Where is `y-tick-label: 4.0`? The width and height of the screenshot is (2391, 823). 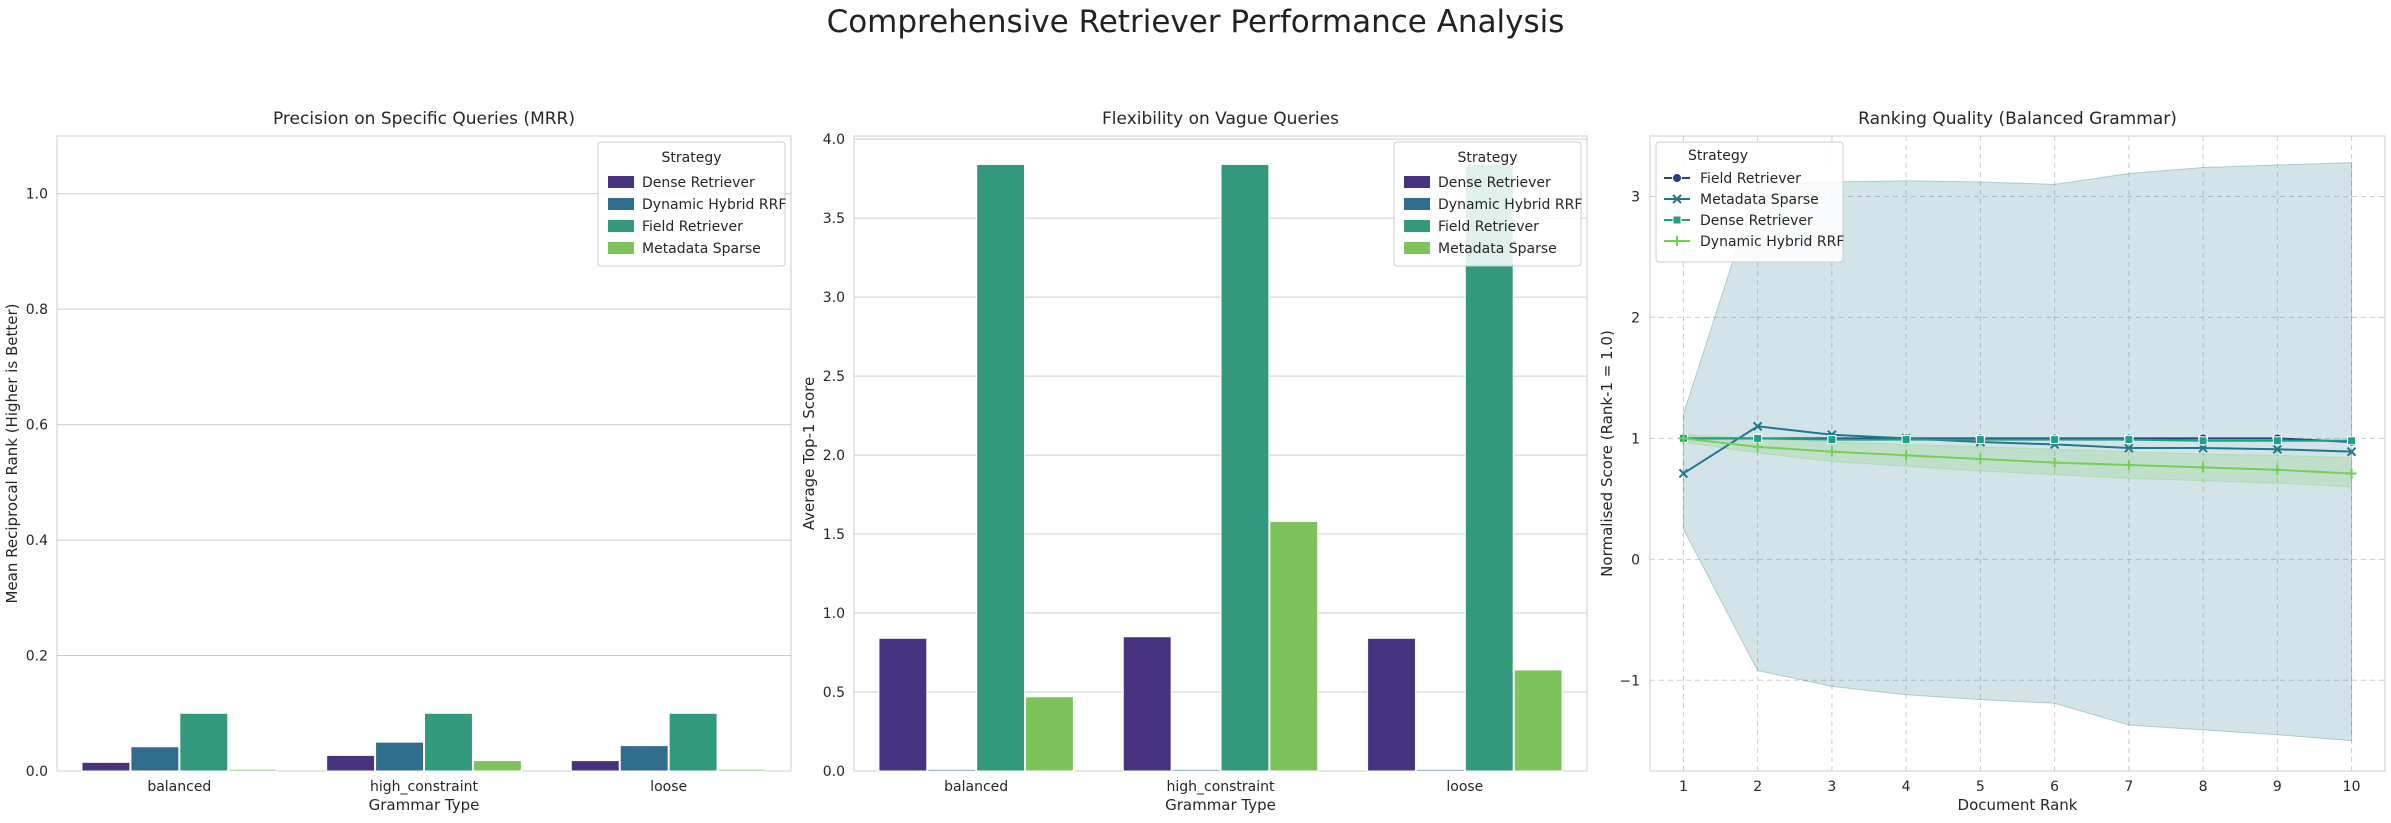
y-tick-label: 4.0 is located at coordinates (834, 140).